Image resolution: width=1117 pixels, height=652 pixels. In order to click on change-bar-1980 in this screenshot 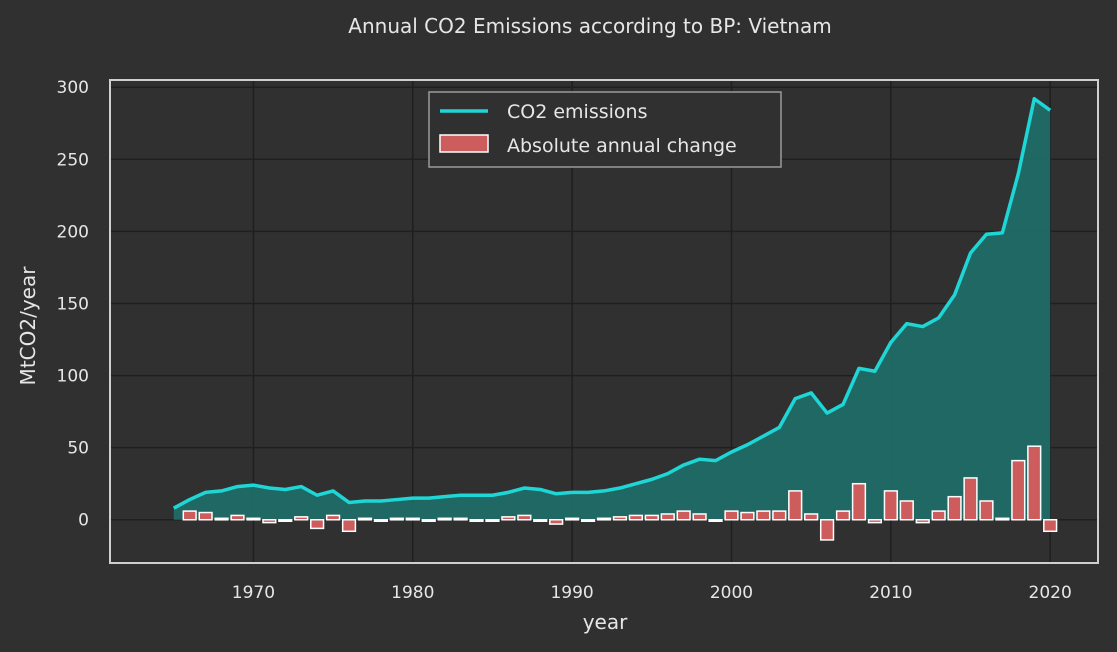, I will do `click(412, 519)`.